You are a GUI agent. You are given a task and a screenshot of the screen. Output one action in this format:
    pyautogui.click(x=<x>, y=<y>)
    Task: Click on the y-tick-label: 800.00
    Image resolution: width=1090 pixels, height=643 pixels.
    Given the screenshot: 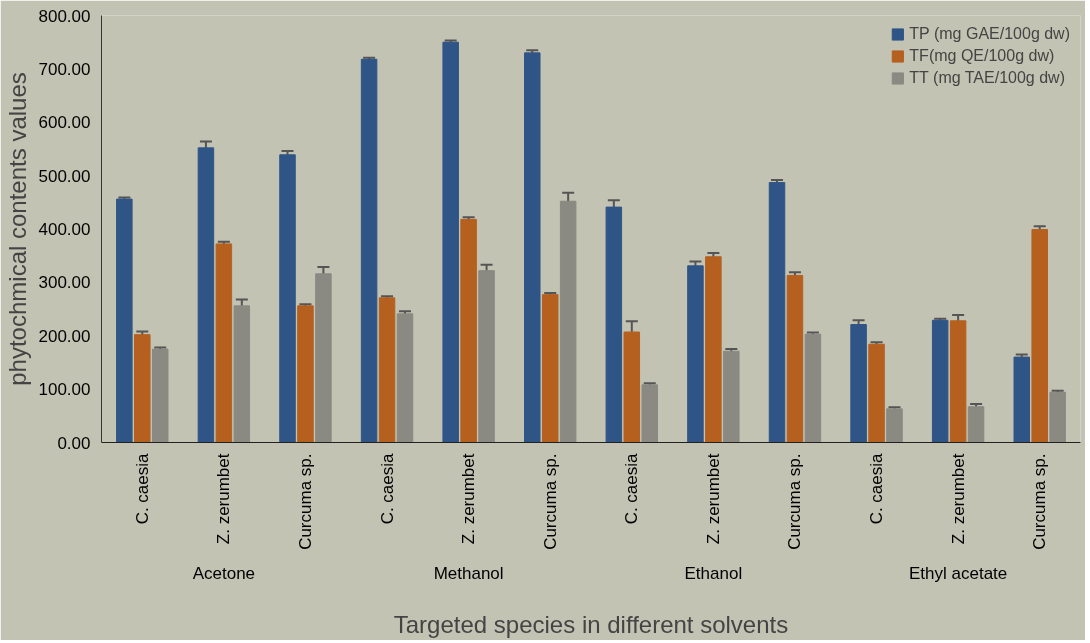 What is the action you would take?
    pyautogui.click(x=64, y=16)
    